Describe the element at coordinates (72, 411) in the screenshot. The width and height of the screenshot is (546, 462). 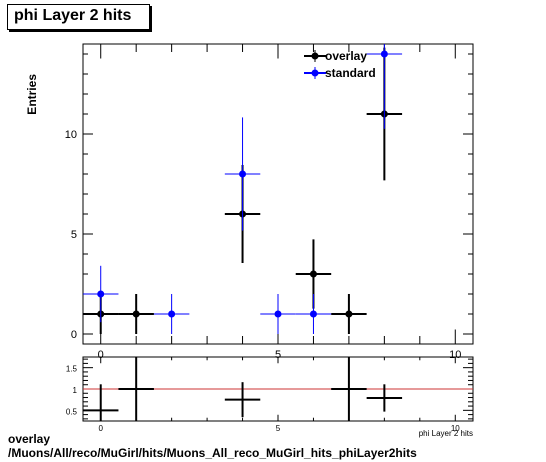
I see `panel1-y-tick-label: 0.5` at that location.